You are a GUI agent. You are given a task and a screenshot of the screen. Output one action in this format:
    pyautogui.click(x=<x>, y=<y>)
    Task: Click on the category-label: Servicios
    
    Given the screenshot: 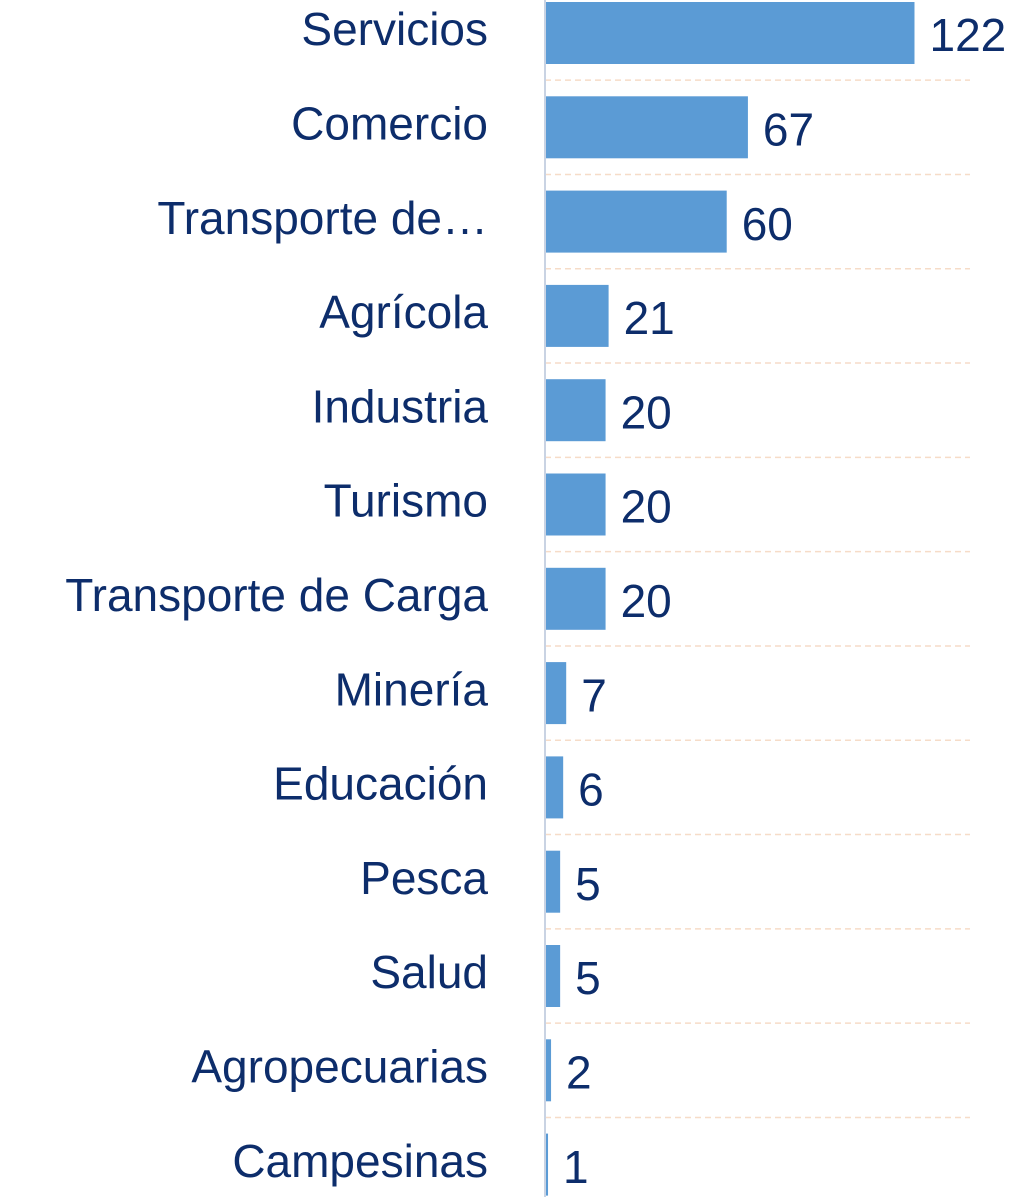 What is the action you would take?
    pyautogui.click(x=394, y=29)
    